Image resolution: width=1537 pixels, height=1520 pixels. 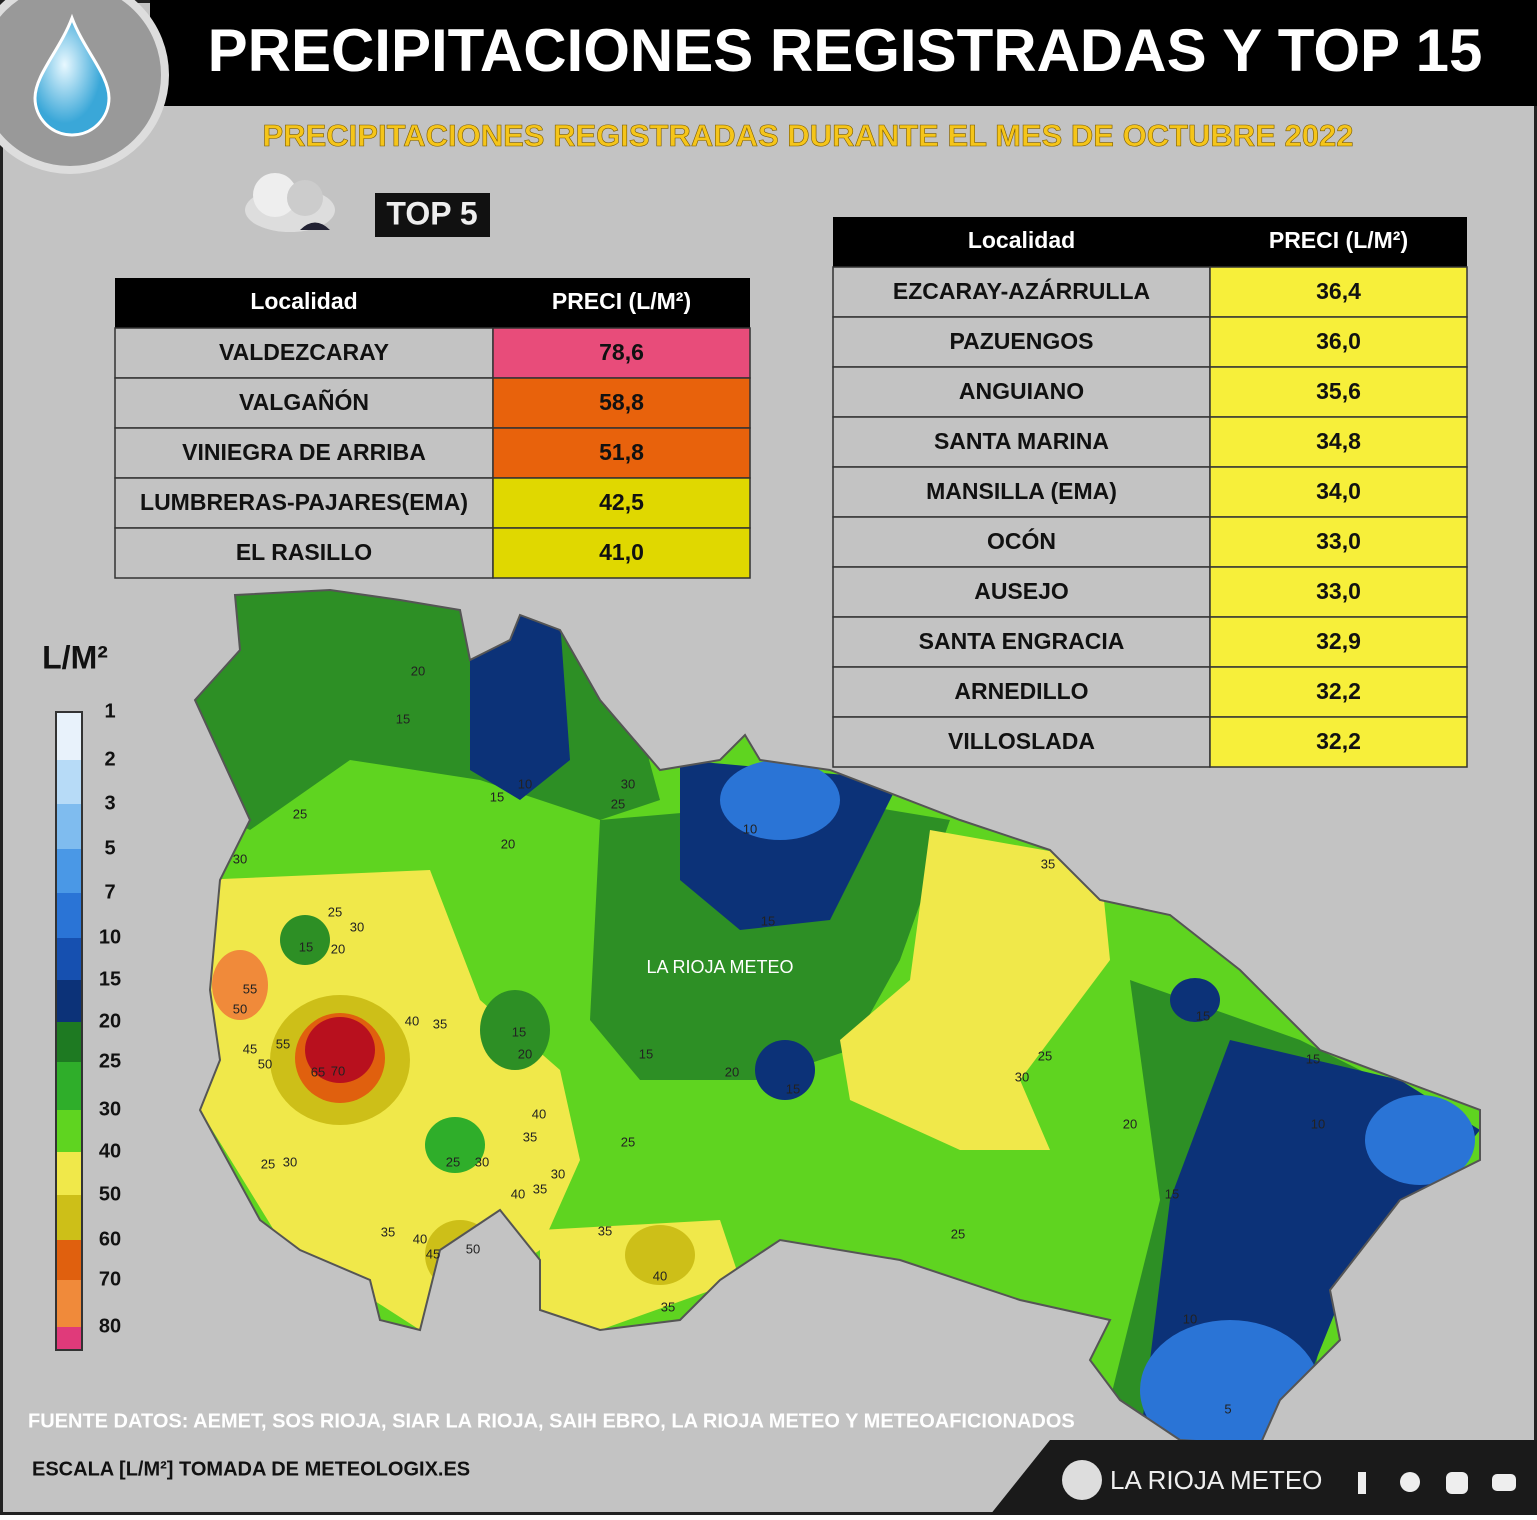 What do you see at coordinates (1082, 1480) in the screenshot?
I see `brand-logo` at bounding box center [1082, 1480].